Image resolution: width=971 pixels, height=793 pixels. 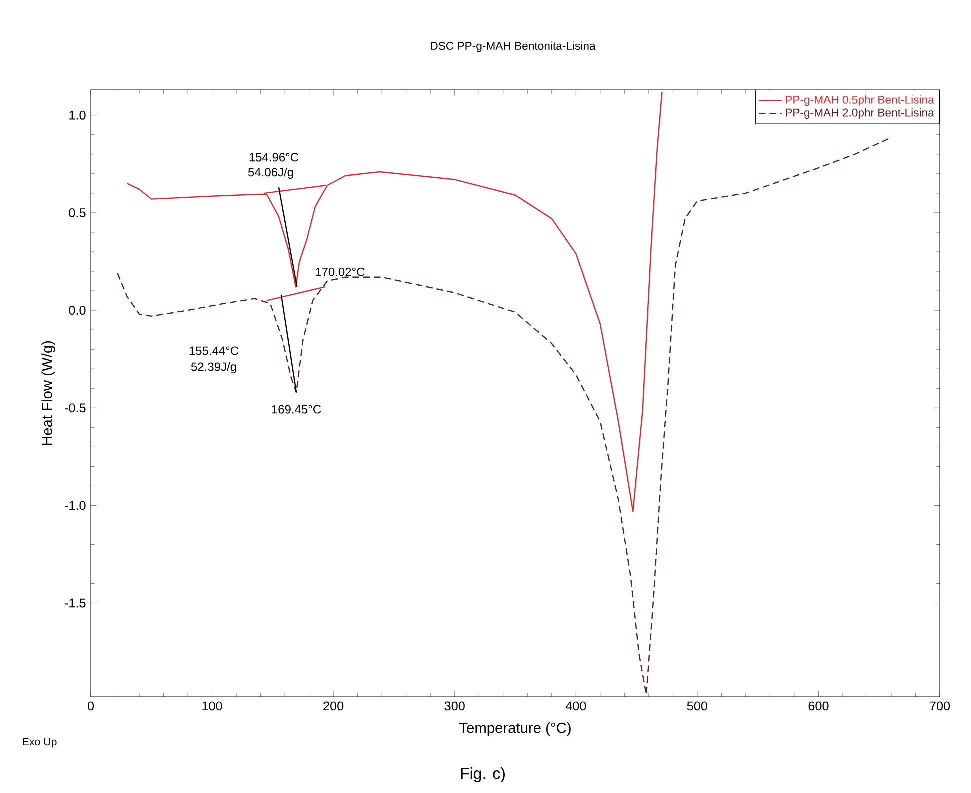 I want to click on y-tick-label: -1.5, so click(x=75, y=603).